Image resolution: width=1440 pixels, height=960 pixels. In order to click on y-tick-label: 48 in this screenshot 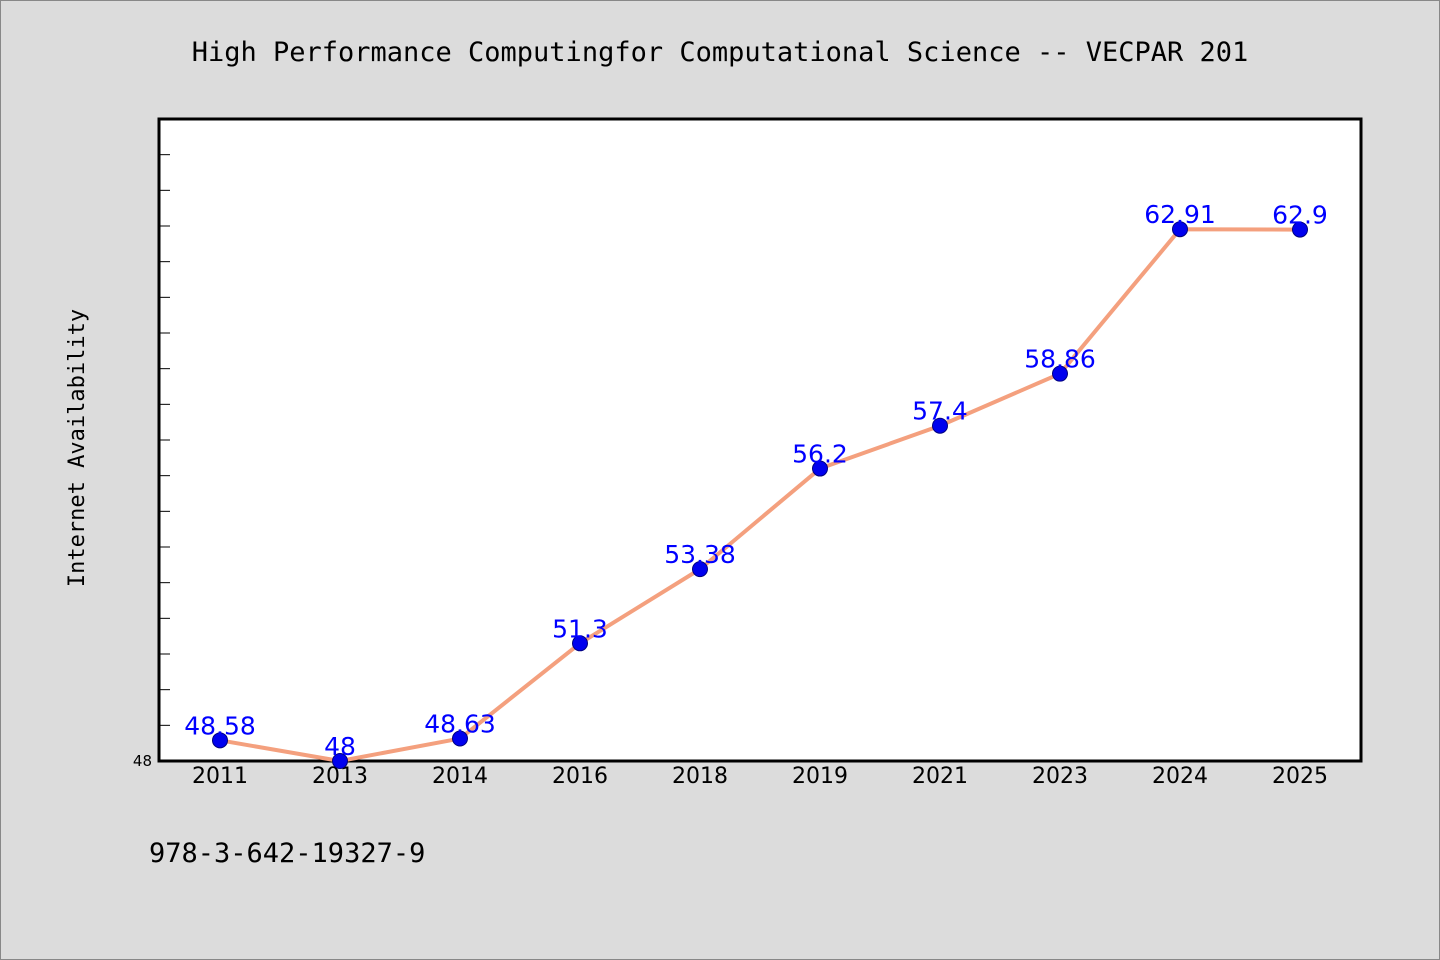, I will do `click(142, 761)`.